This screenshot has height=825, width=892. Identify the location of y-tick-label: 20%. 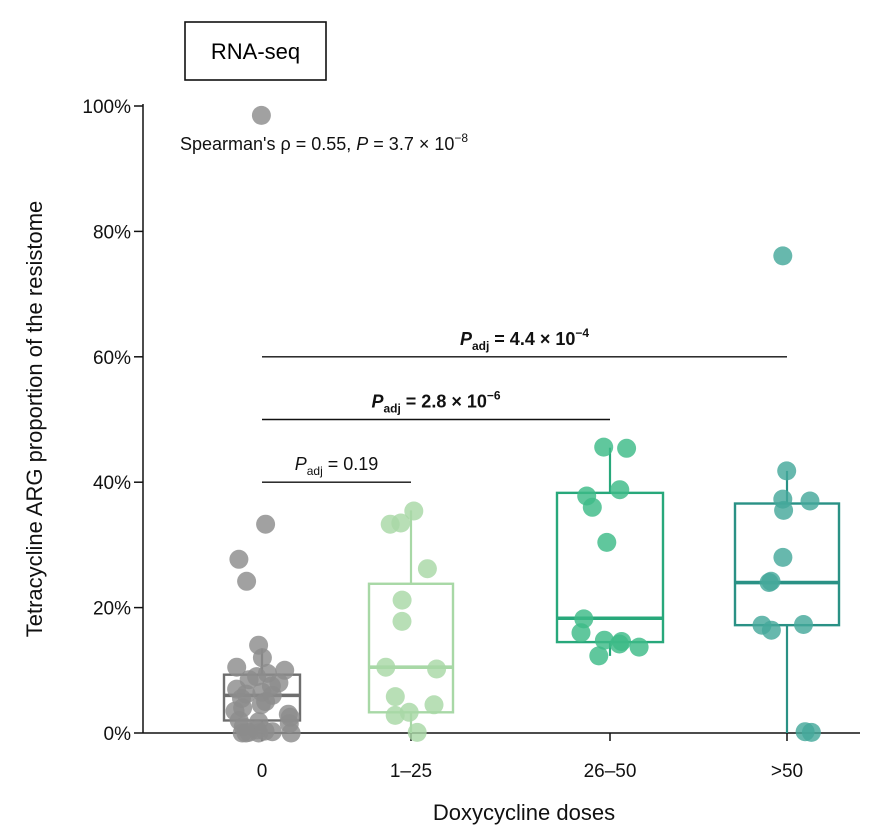
(112, 609).